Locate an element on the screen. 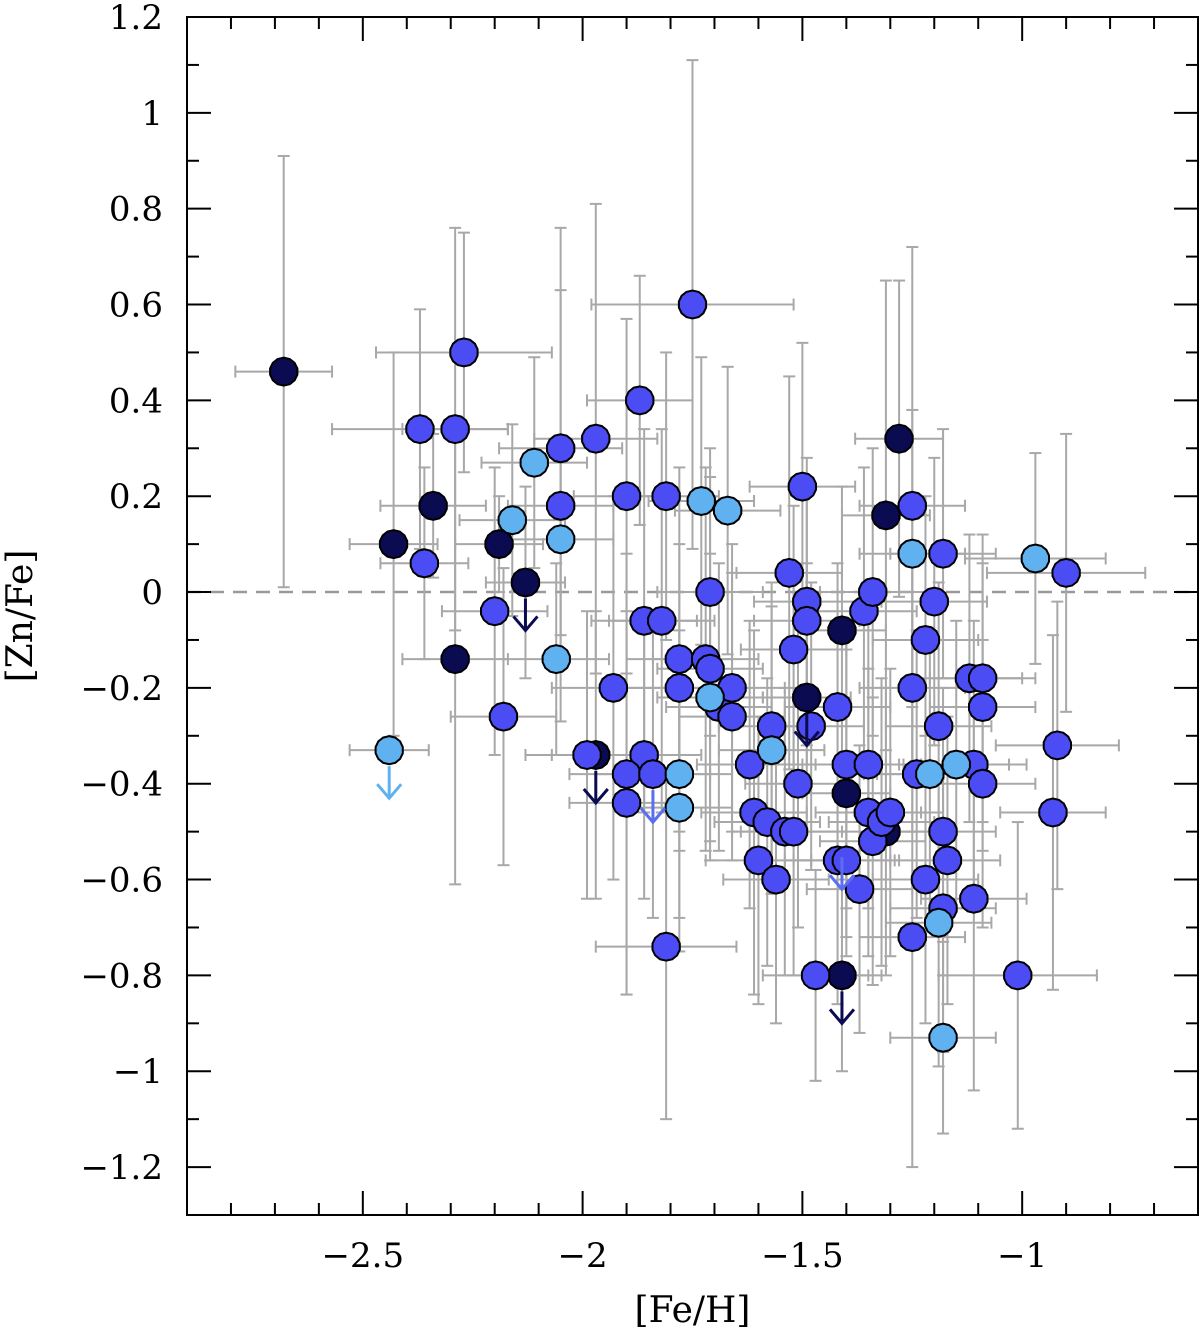  y-tick-label: −0.6 is located at coordinates (121, 881).